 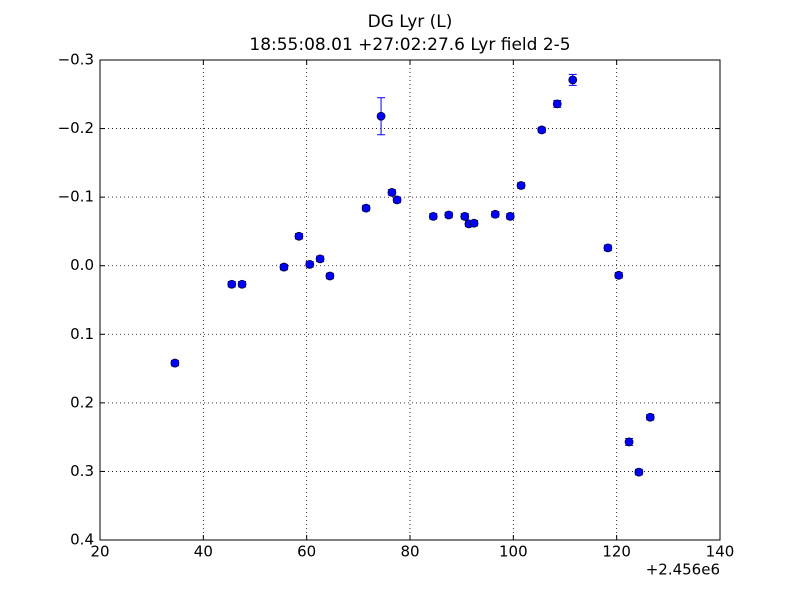 What do you see at coordinates (99, 552) in the screenshot?
I see `x-tick-label: 20` at bounding box center [99, 552].